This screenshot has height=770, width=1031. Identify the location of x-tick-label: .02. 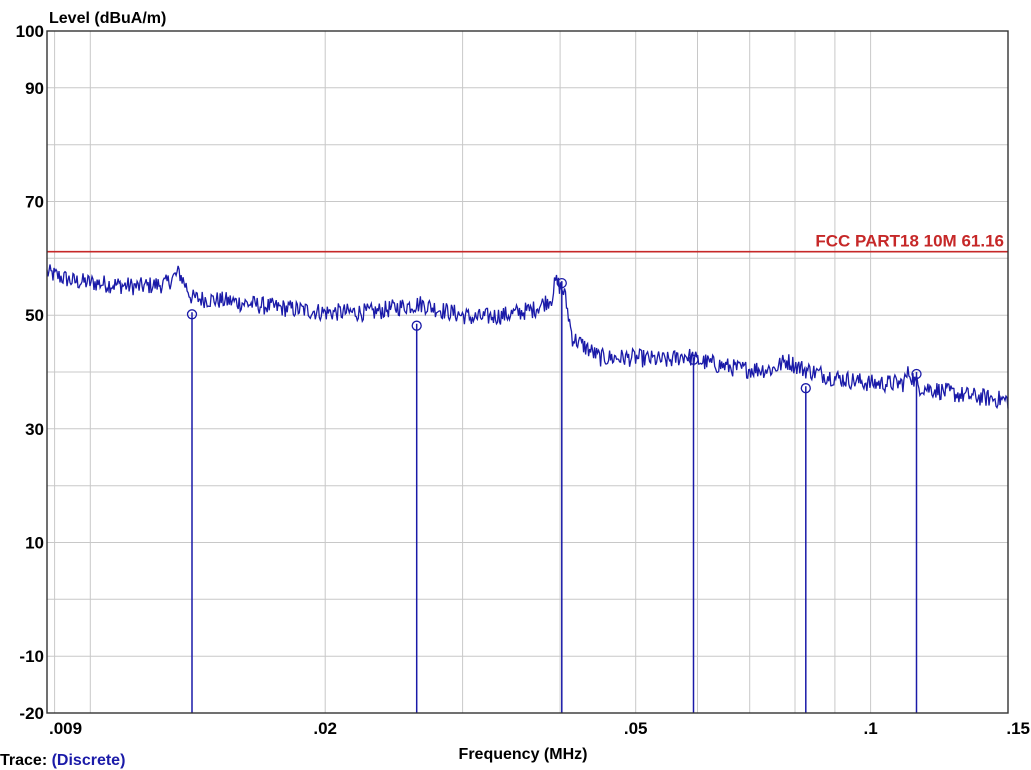
(325, 728).